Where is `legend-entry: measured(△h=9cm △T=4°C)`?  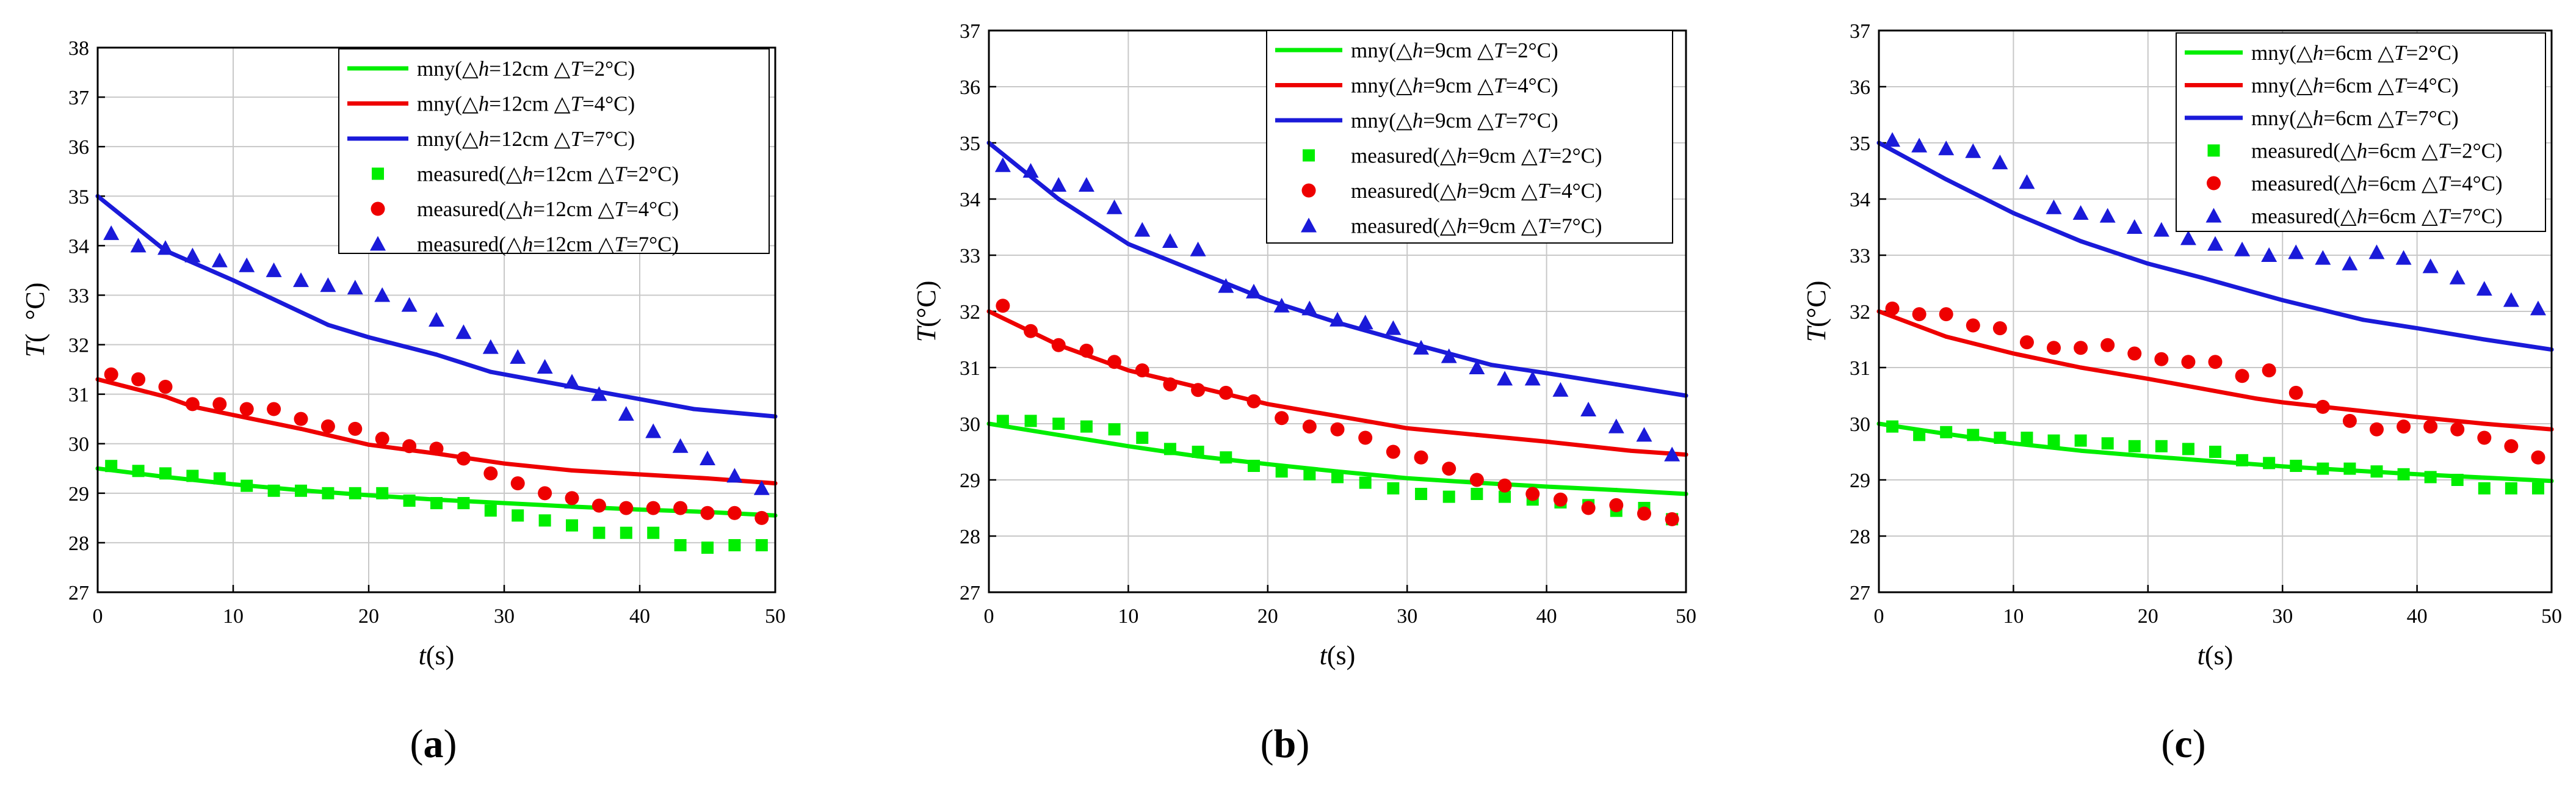 legend-entry: measured(△h=9cm △T=4°C) is located at coordinates (1476, 191).